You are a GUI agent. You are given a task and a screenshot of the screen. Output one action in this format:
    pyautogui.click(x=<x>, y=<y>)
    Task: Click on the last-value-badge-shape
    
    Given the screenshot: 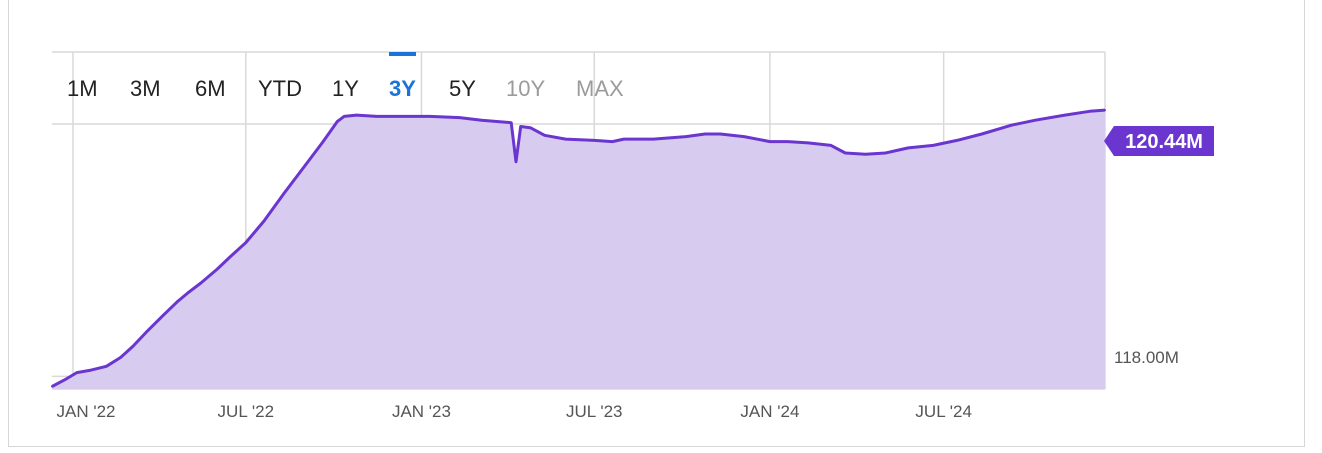 What is the action you would take?
    pyautogui.click(x=1159, y=141)
    